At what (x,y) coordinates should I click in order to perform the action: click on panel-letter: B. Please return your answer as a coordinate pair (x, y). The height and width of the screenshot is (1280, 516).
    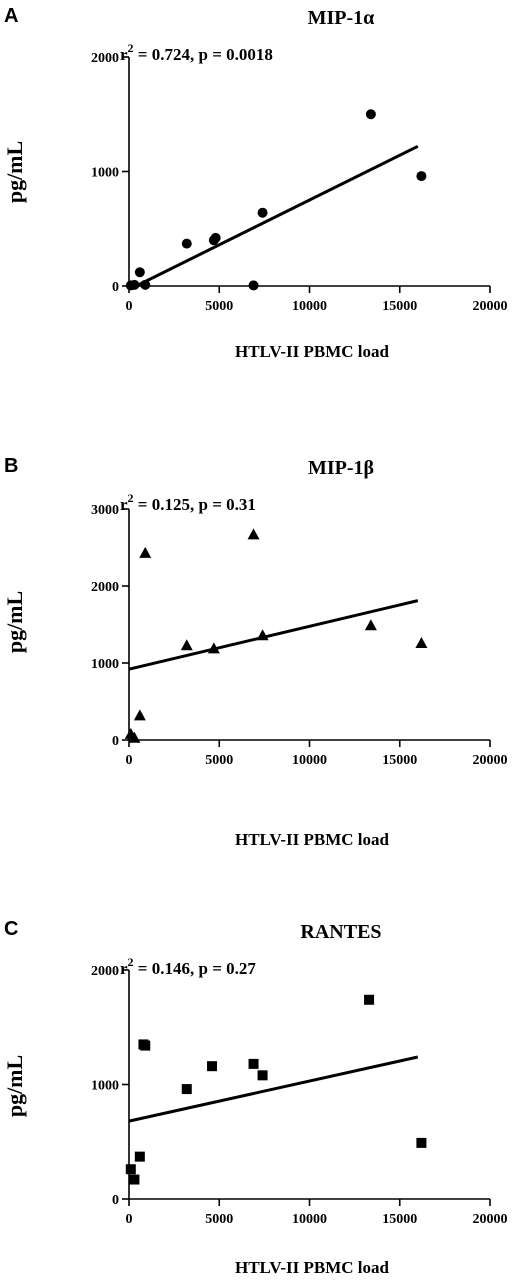
    Looking at the image, I should click on (11, 466).